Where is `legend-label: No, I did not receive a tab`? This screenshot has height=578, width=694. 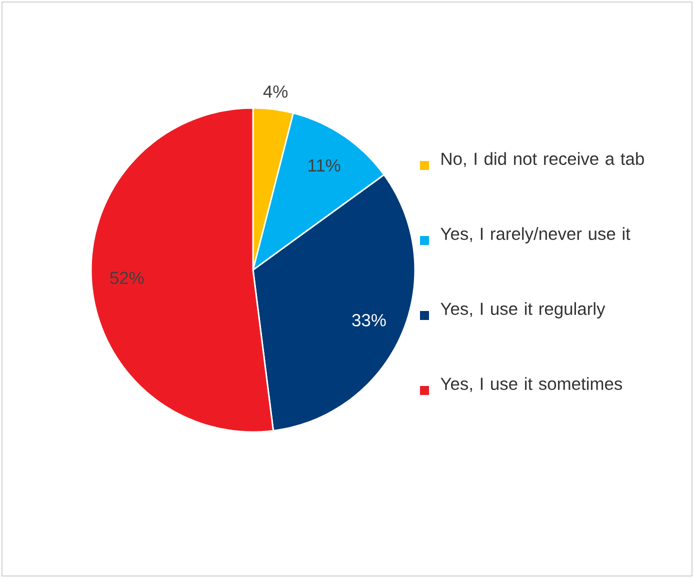
legend-label: No, I did not receive a tab is located at coordinates (543, 160).